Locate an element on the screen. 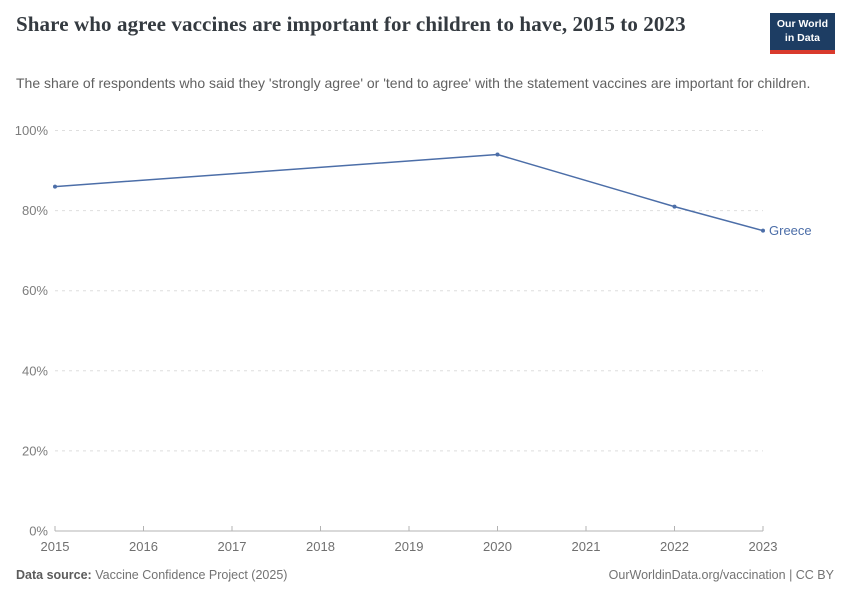 The width and height of the screenshot is (850, 600). footer-attribution: OurWorldinData.org/vaccination | CC BY is located at coordinates (721, 575).